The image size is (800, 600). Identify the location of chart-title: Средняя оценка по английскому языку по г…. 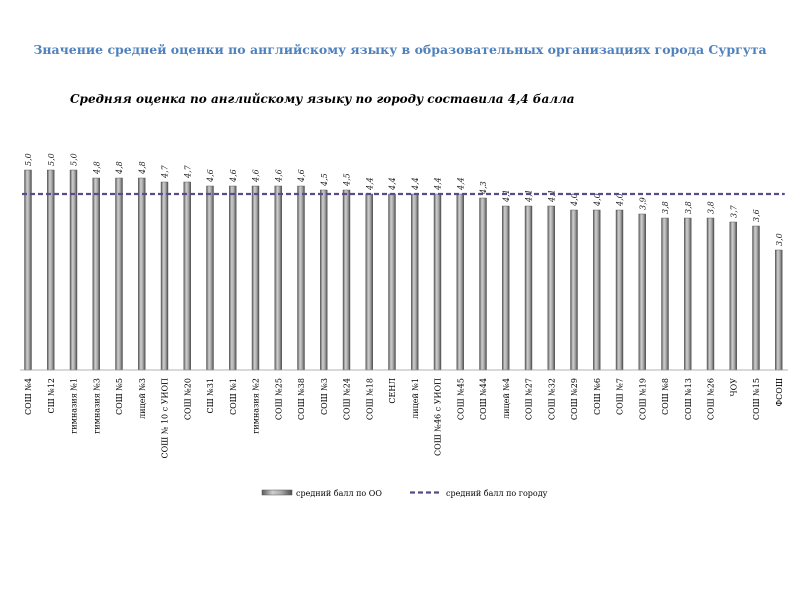
(322, 99).